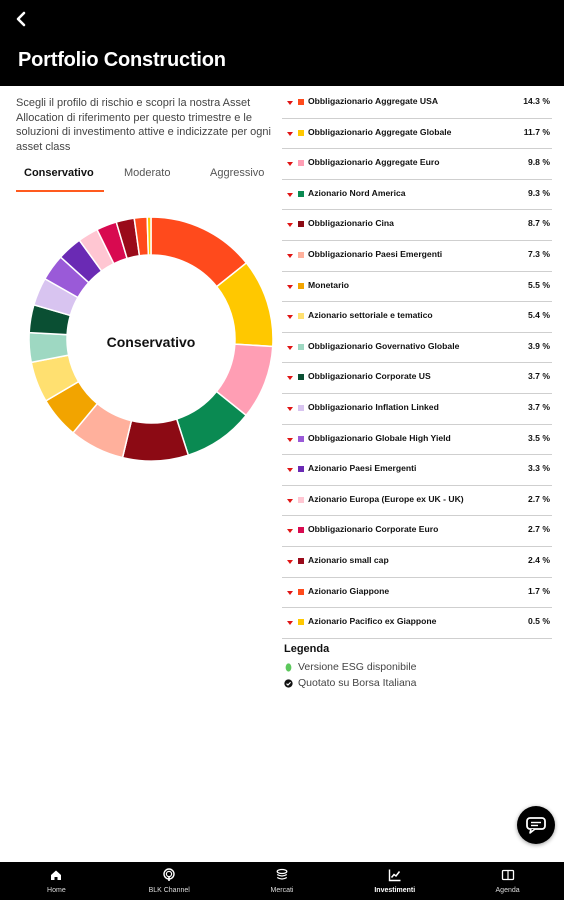 This screenshot has height=900, width=564. I want to click on allocation-row: Azionario Giappone 1.7 %, so click(417, 593).